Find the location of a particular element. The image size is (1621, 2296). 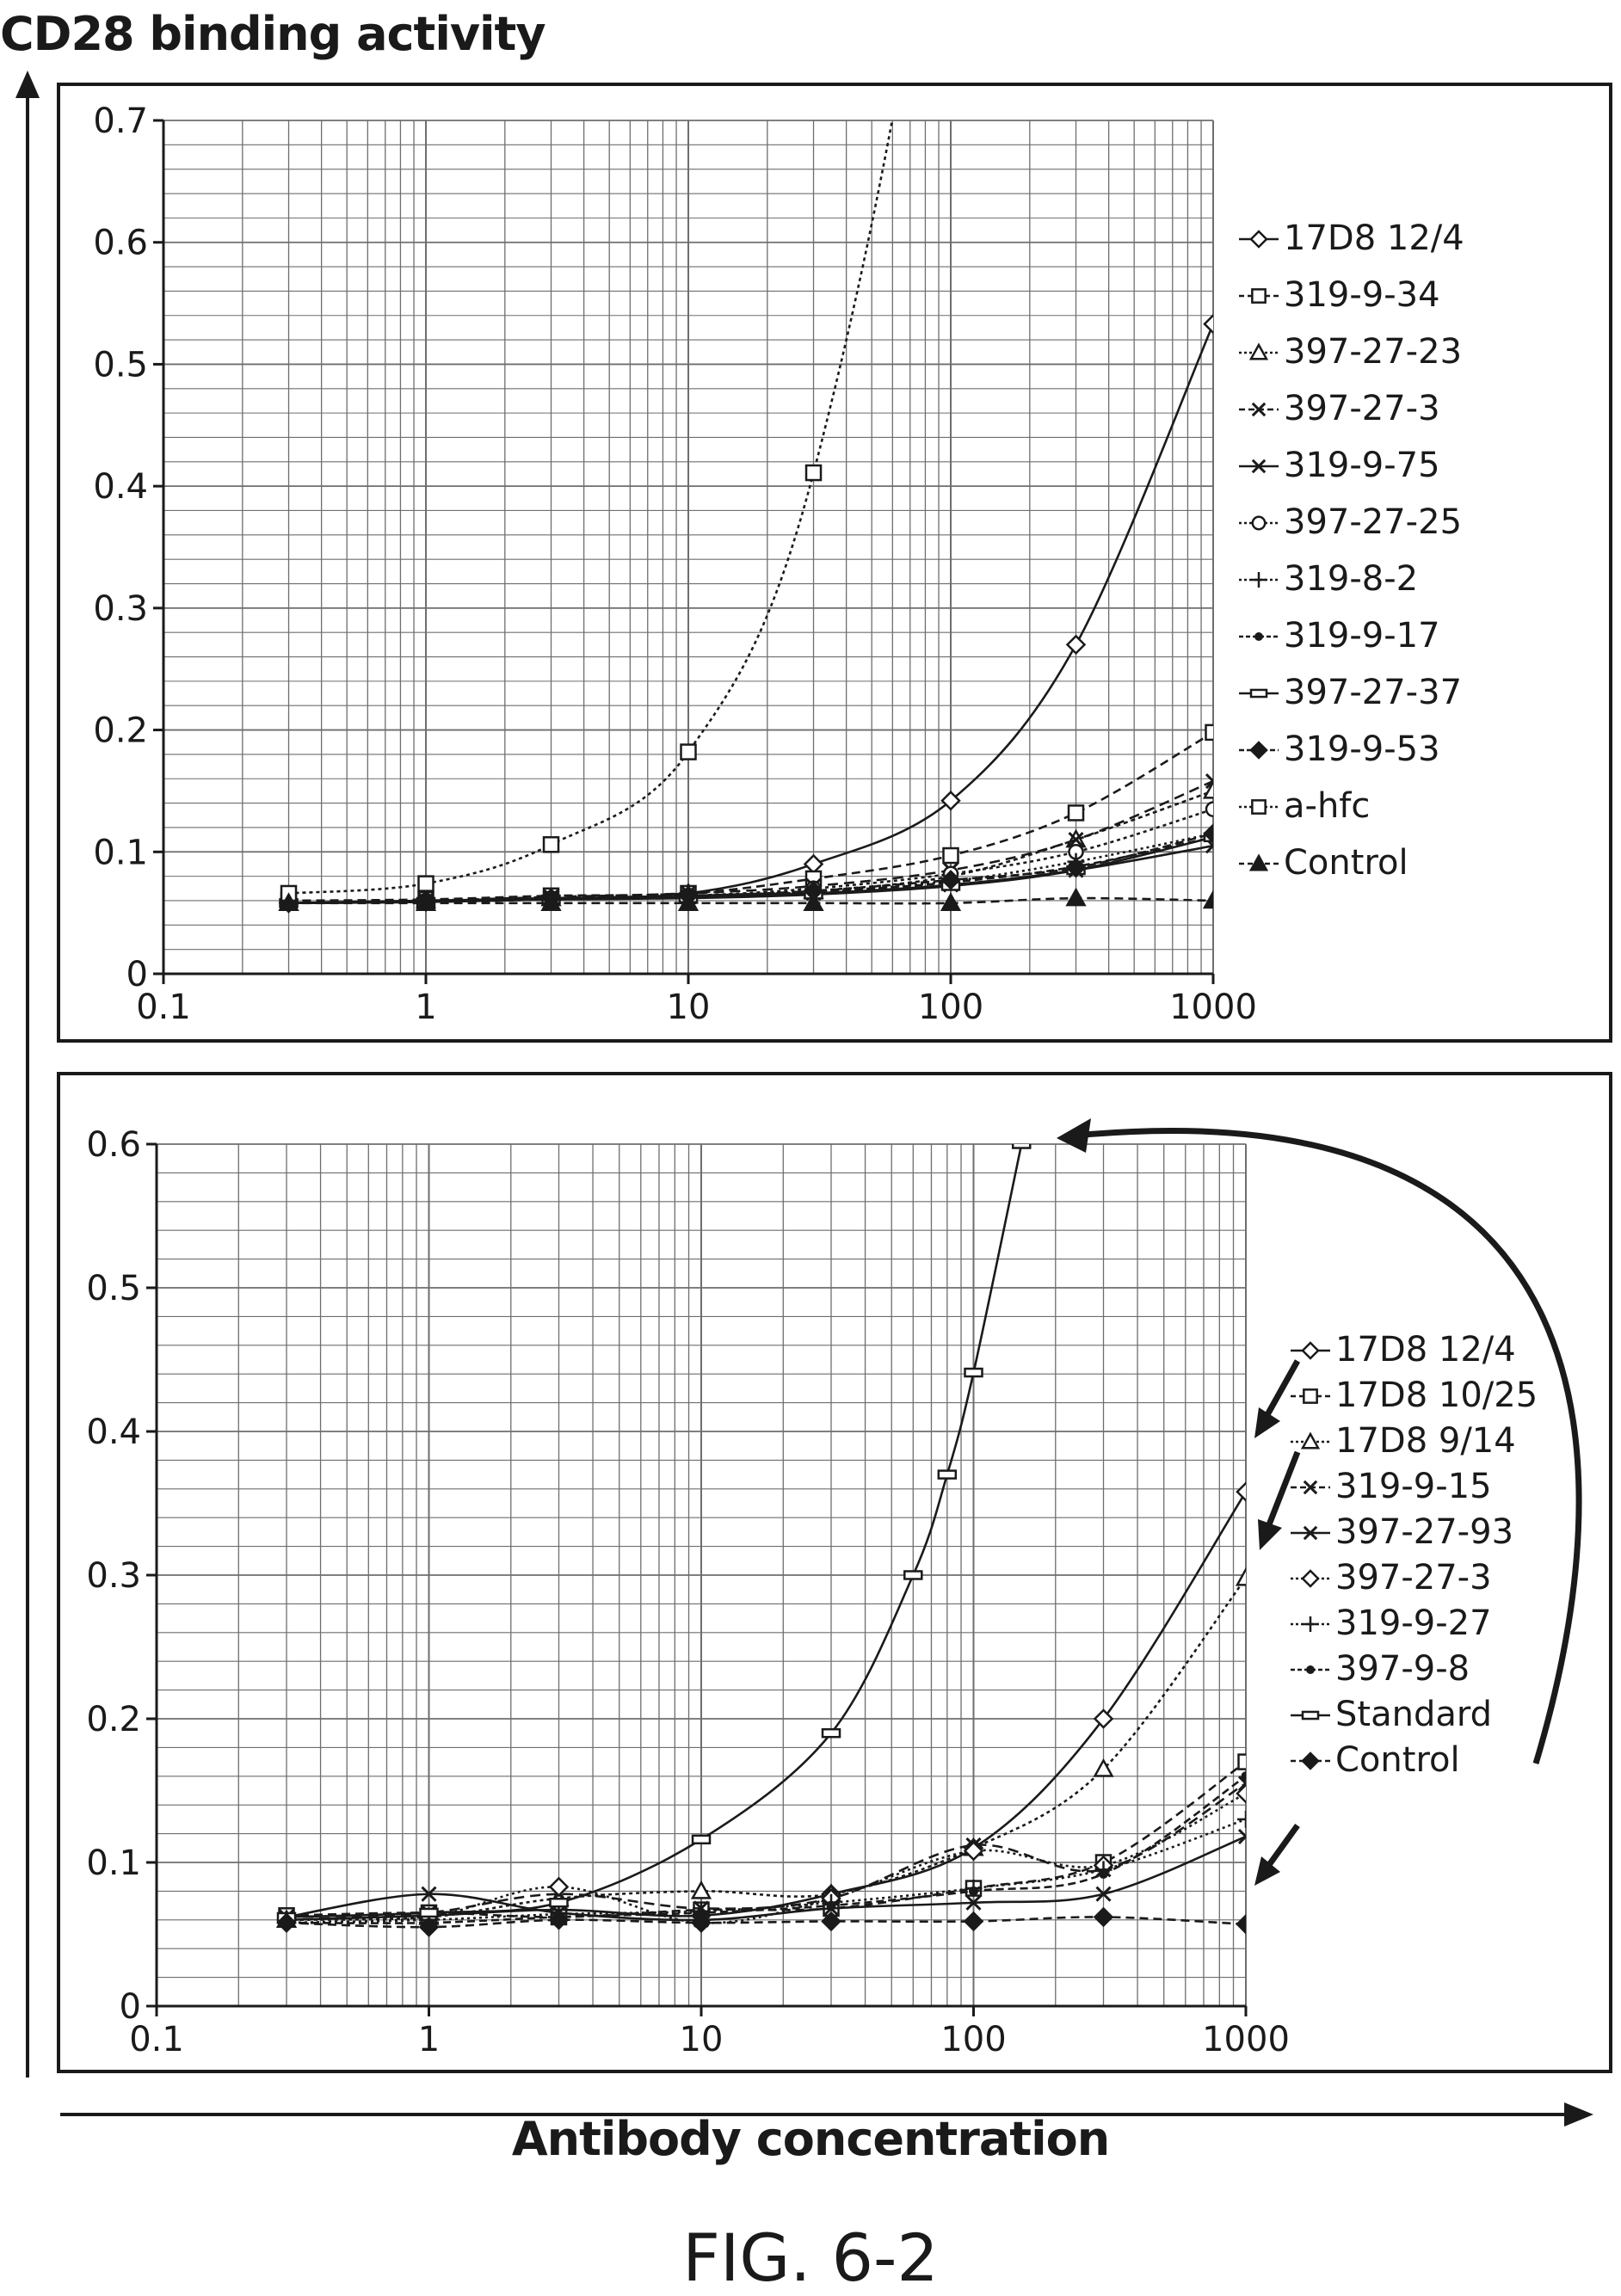

legend-label: a-hfc is located at coordinates (1327, 806).